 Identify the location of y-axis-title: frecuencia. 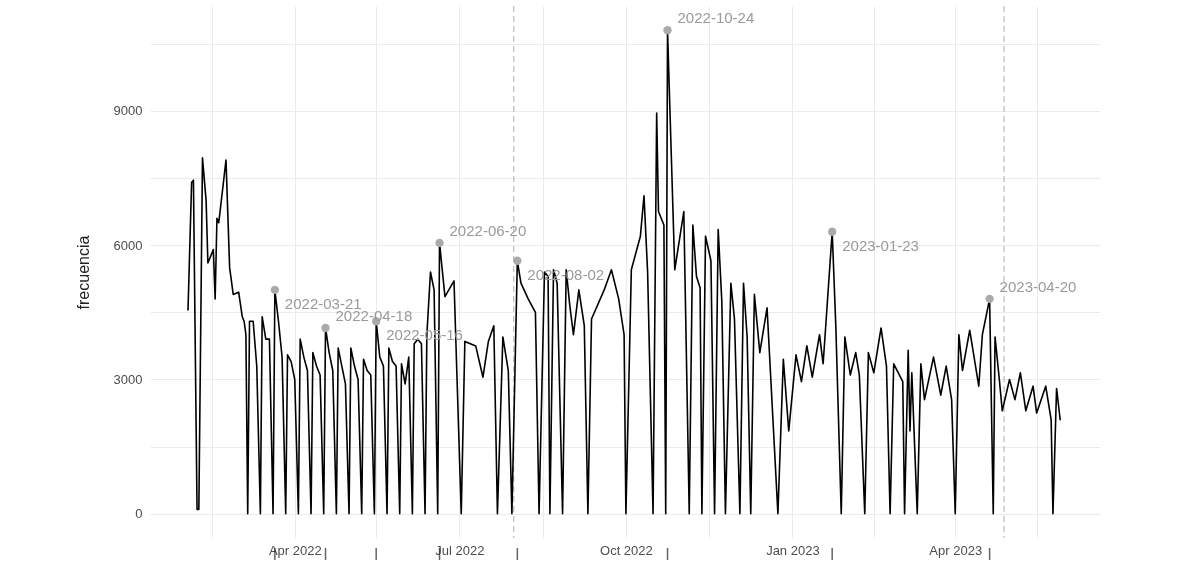
(83, 272).